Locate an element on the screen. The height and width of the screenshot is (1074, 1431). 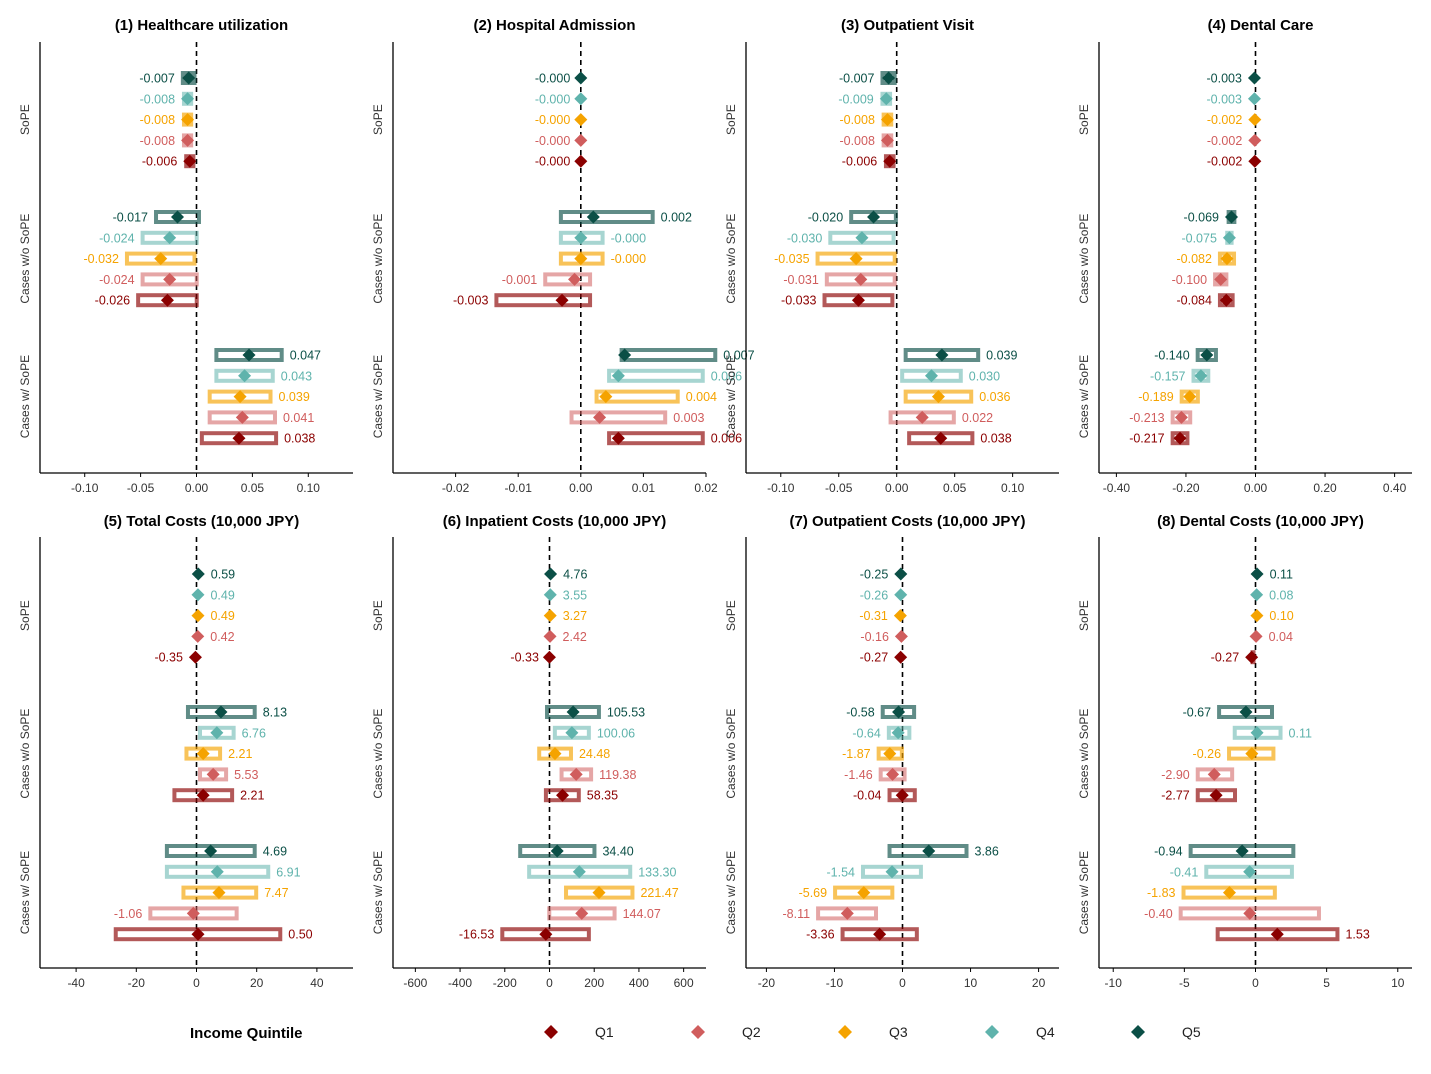
data-label-q4: -0.003 is located at coordinates (1224, 99).